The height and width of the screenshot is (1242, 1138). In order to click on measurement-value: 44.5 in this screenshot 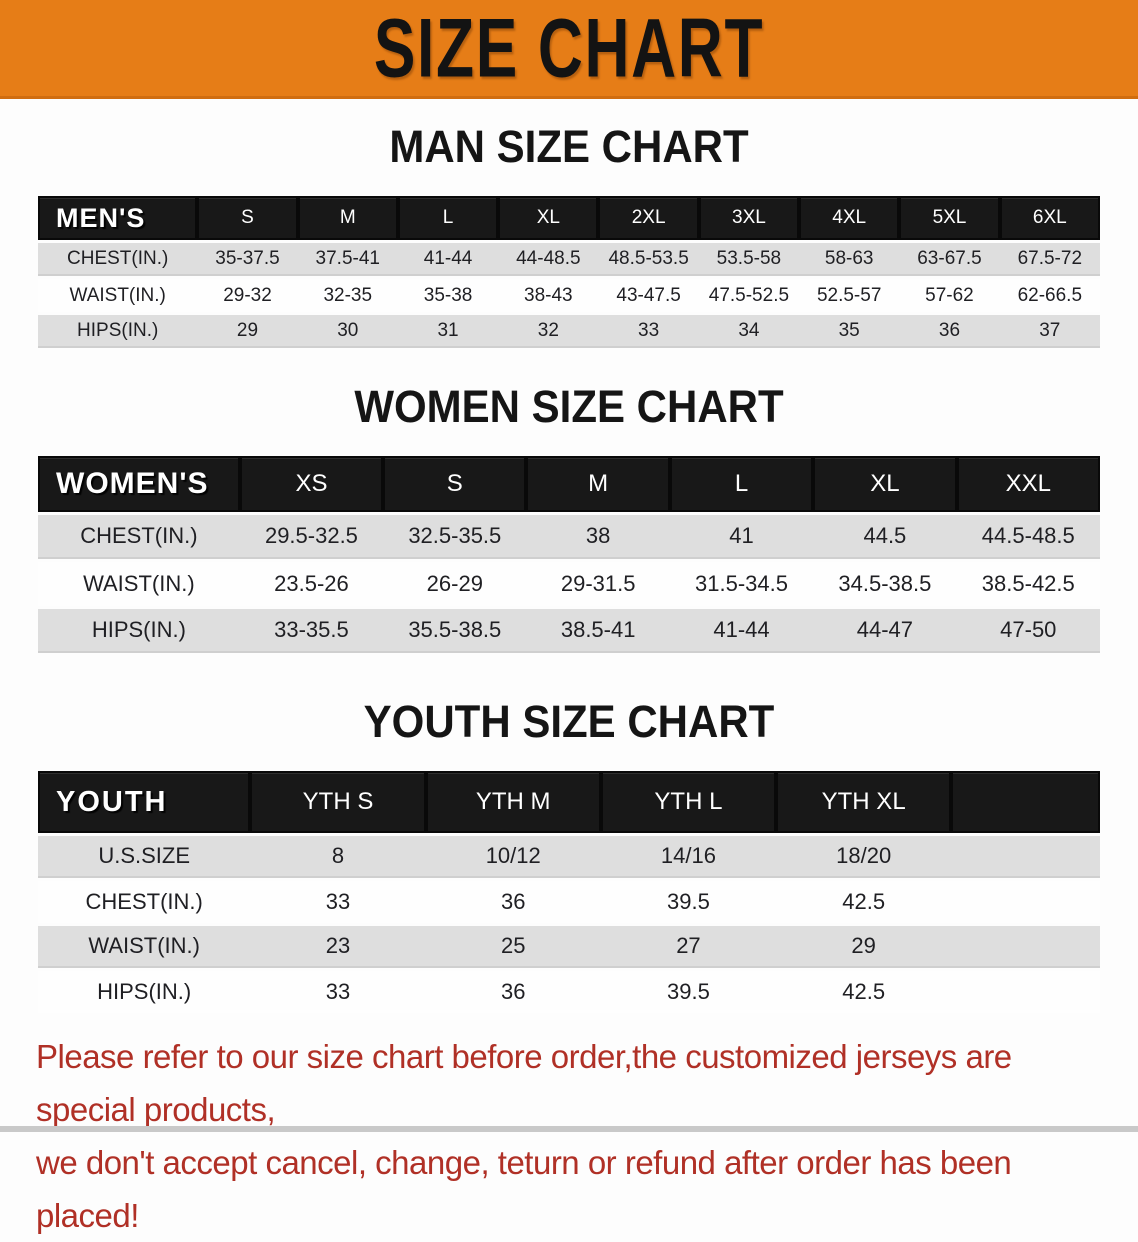, I will do `click(885, 537)`.